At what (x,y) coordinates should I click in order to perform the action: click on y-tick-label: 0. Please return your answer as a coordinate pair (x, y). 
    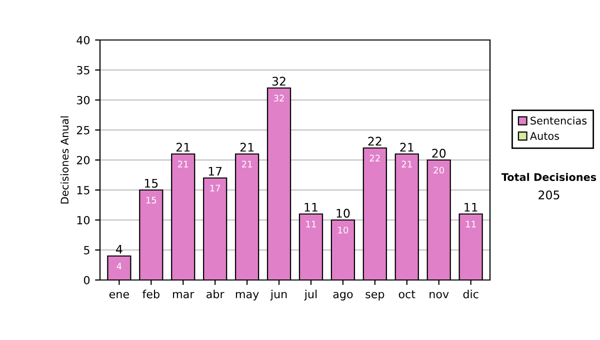
    Looking at the image, I should click on (87, 280).